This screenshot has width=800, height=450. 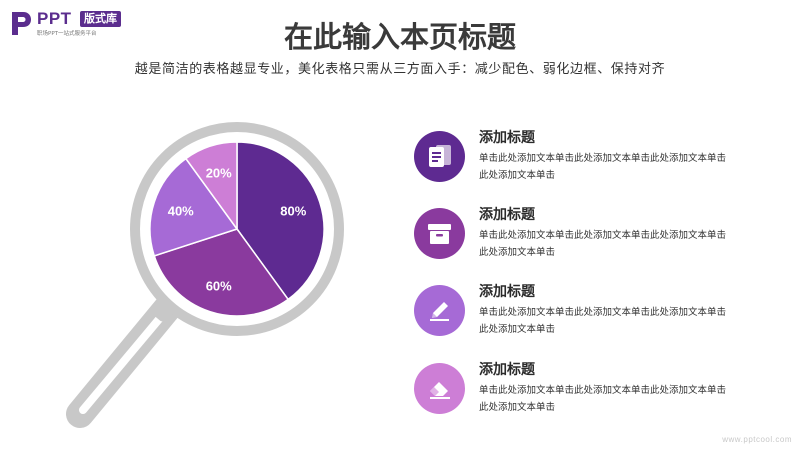 I want to click on pie-slice-label: 20%, so click(x=219, y=173).